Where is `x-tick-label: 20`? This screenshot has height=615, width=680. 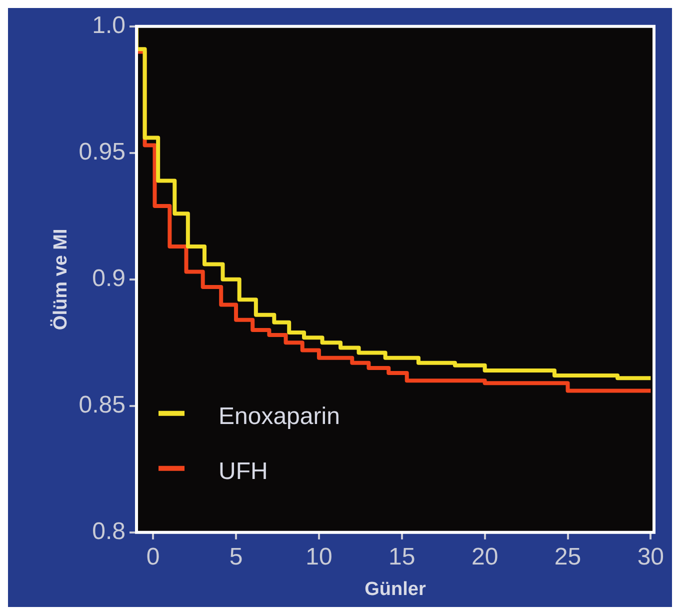
x-tick-label: 20 is located at coordinates (484, 556).